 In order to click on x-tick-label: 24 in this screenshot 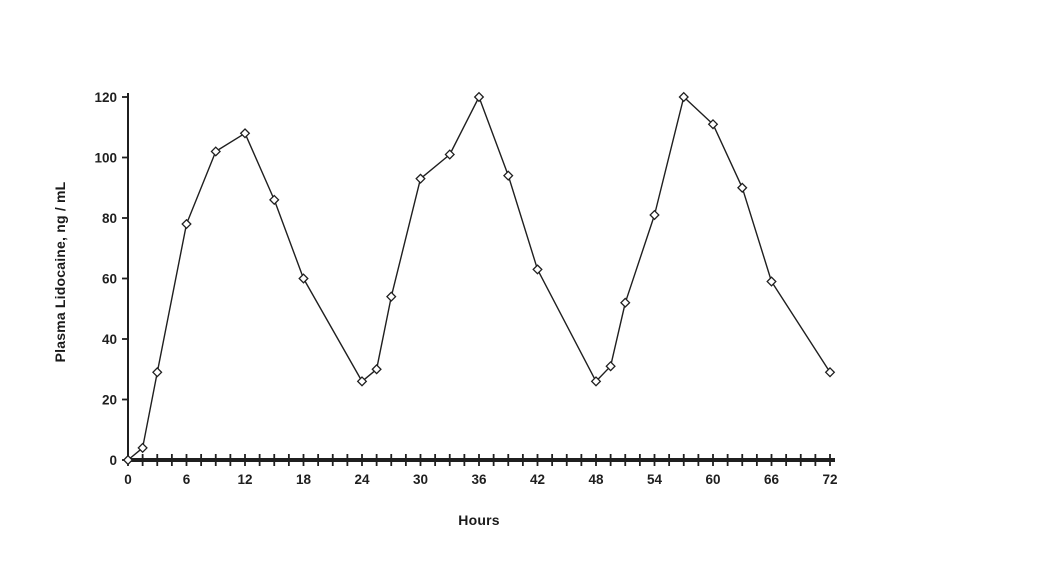, I will do `click(362, 479)`.